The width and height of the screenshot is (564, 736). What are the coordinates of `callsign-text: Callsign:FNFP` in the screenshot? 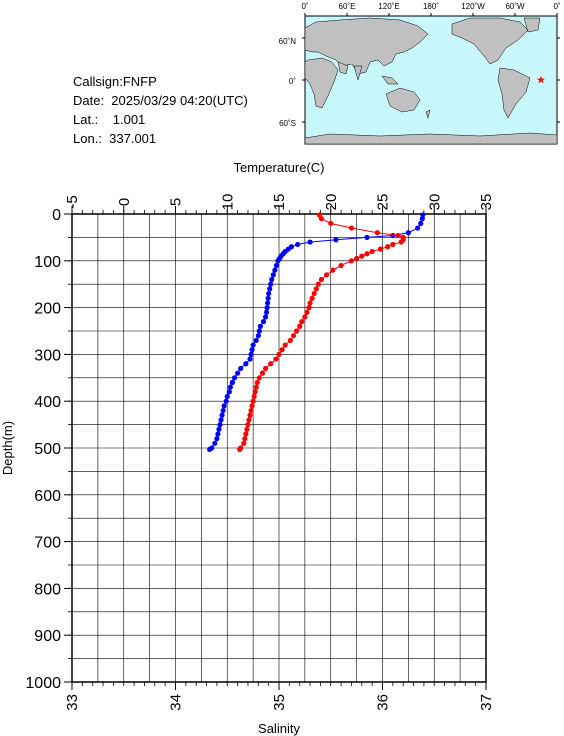 It's located at (115, 81).